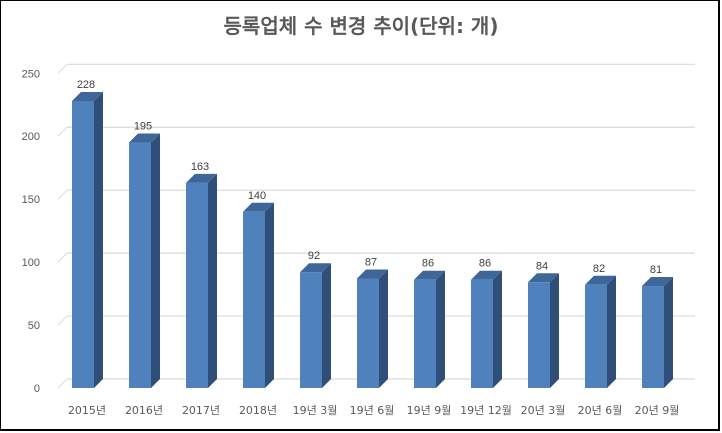 The height and width of the screenshot is (433, 722). What do you see at coordinates (600, 325) in the screenshot?
I see `bar: 82` at bounding box center [600, 325].